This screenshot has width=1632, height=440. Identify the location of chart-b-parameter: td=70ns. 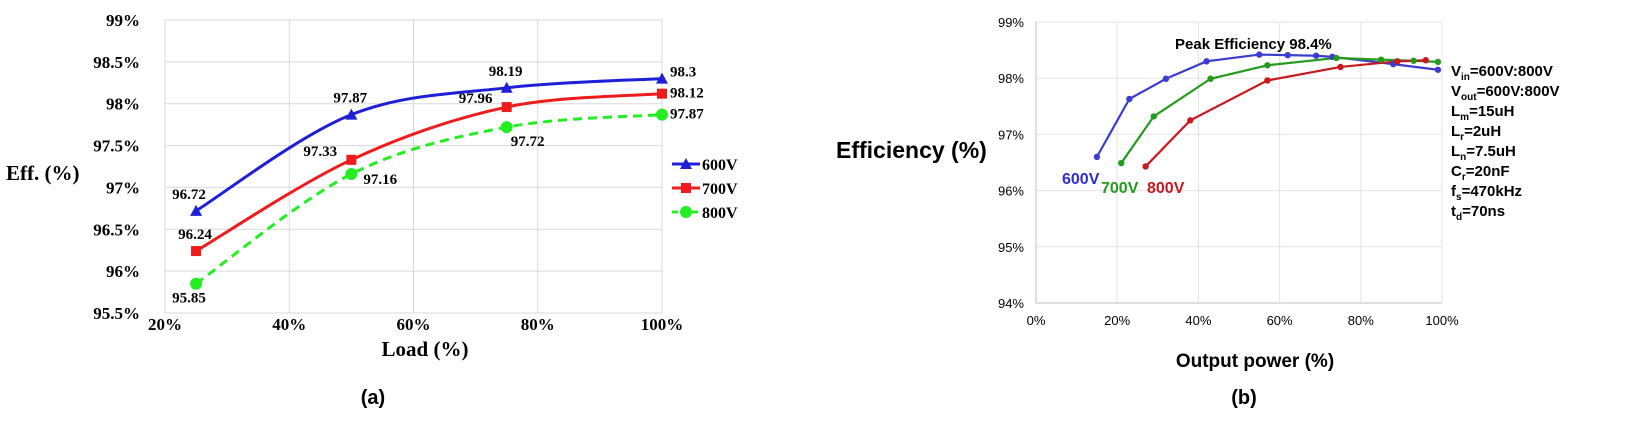
(1478, 213).